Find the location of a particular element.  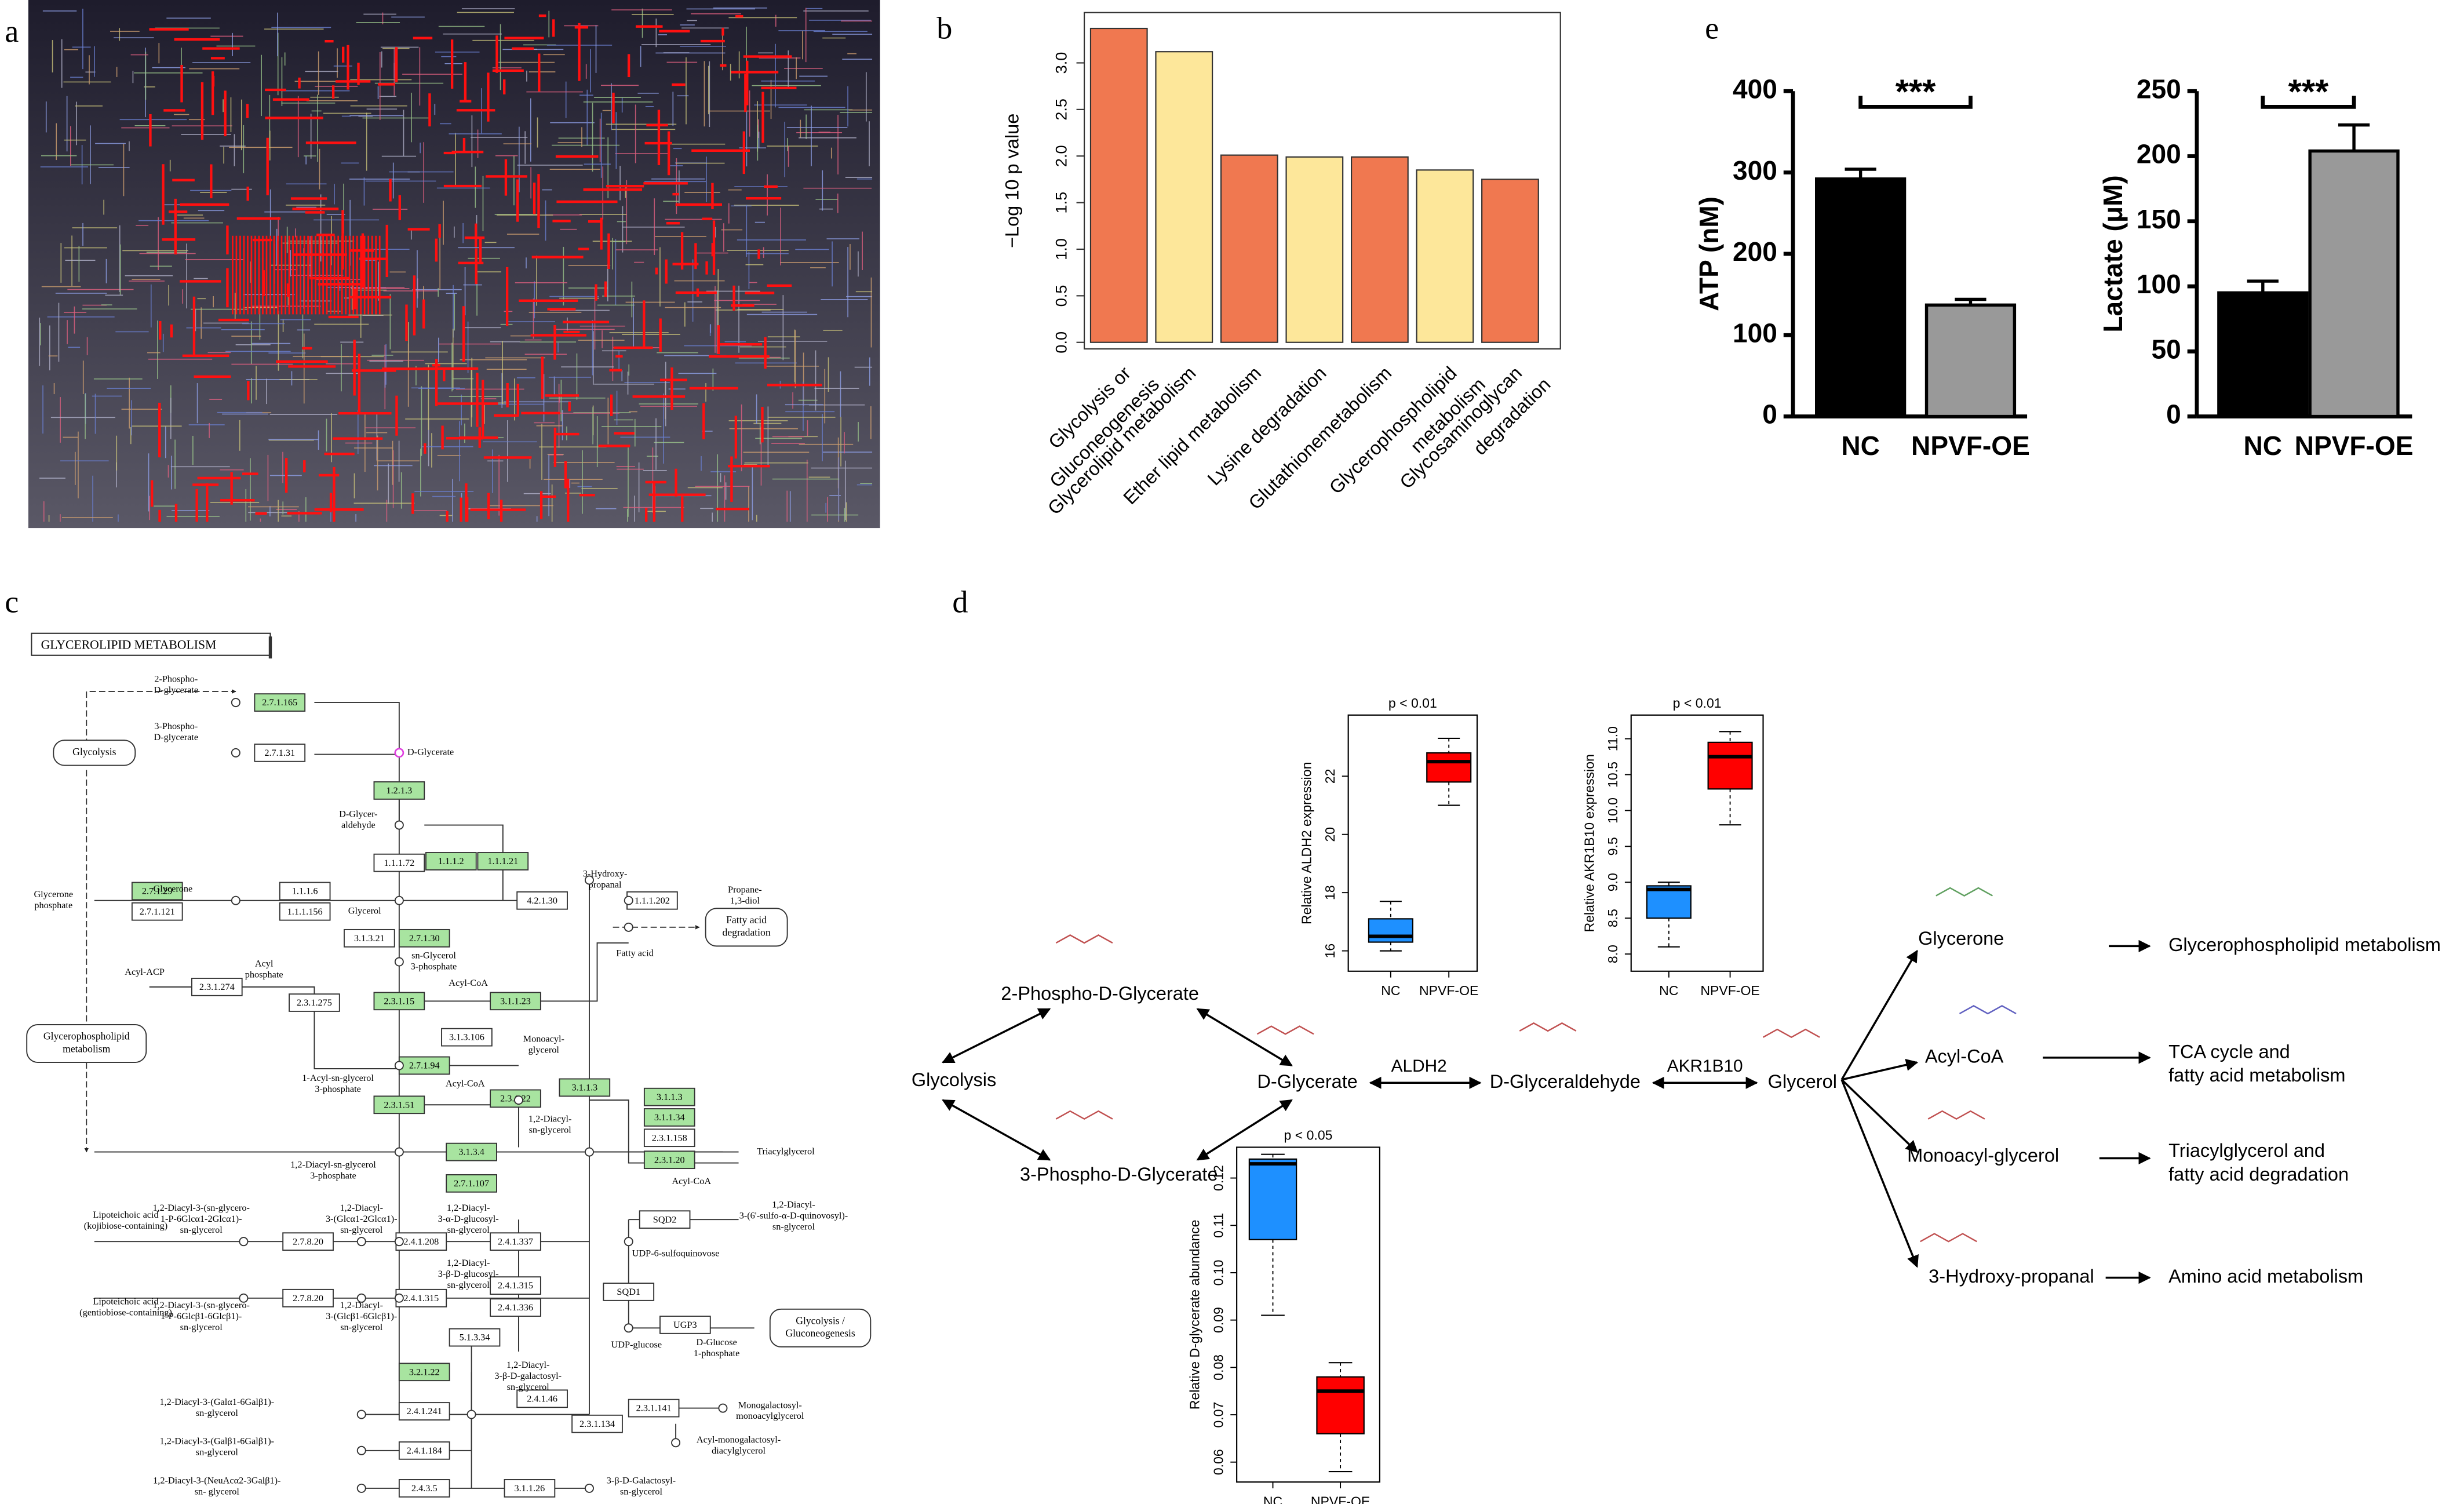

compound-label: glycerol is located at coordinates (544, 1049).